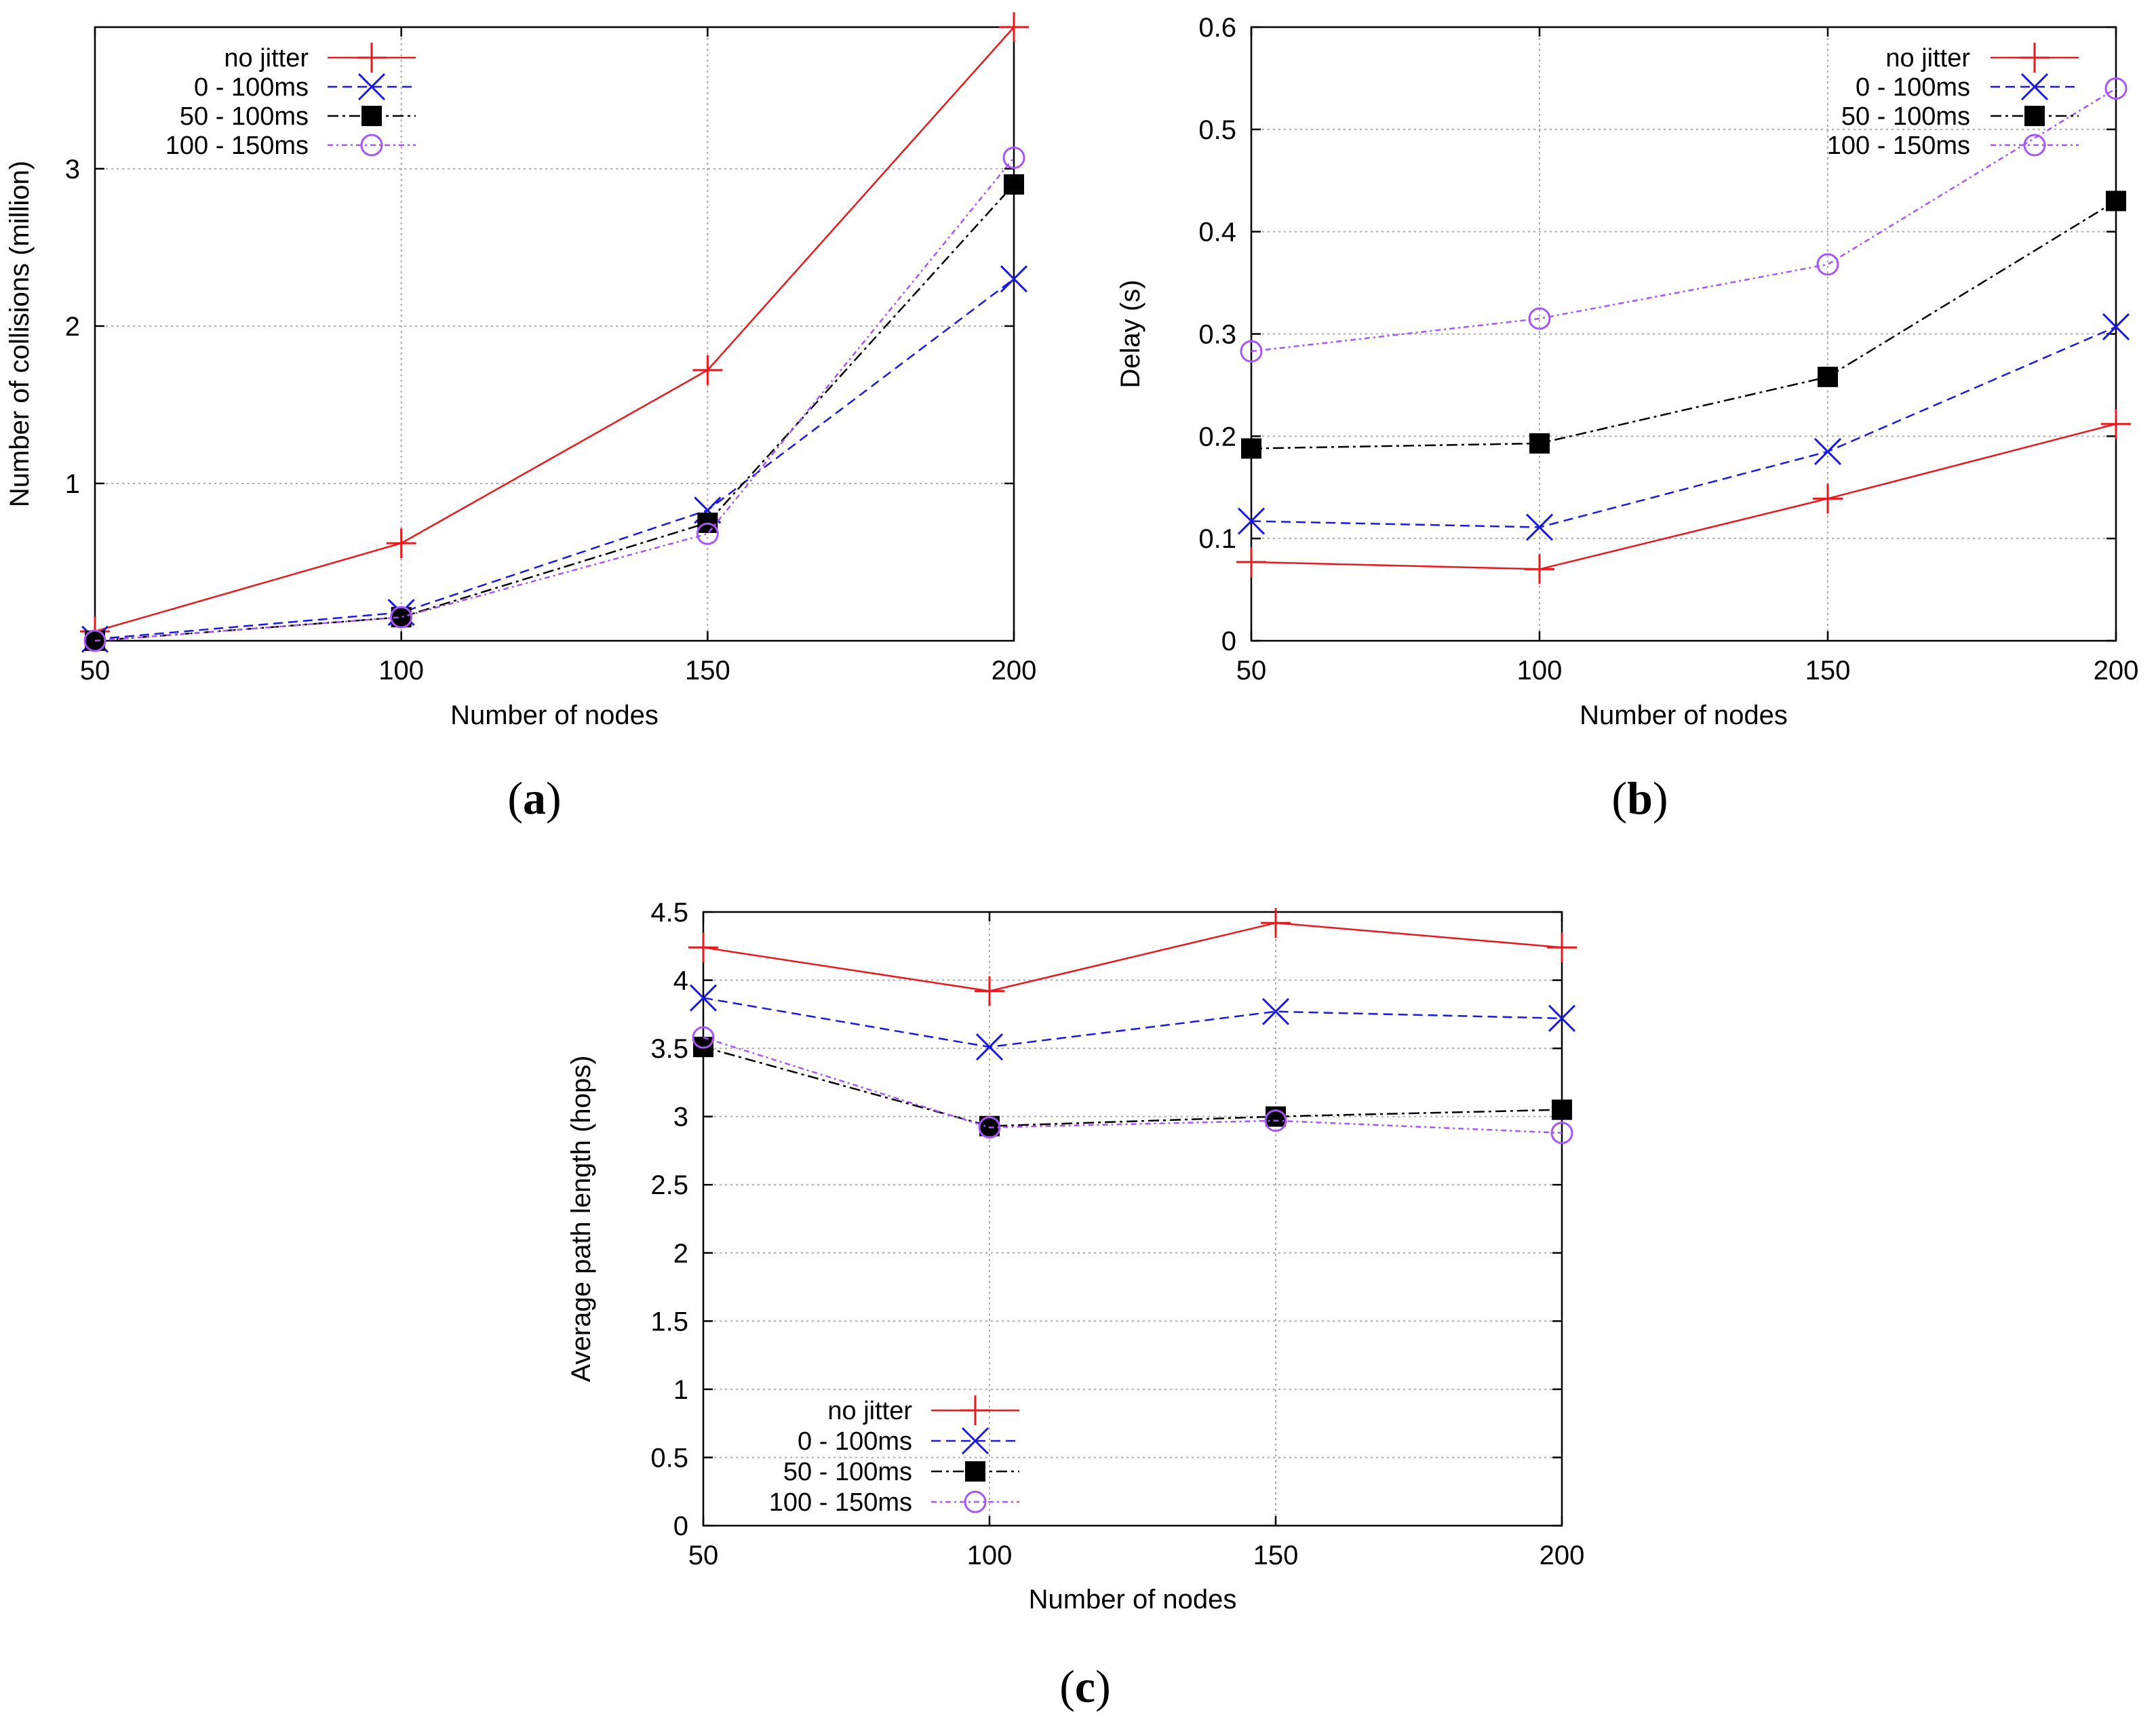 Image resolution: width=2156 pixels, height=1725 pixels. I want to click on chart-caption: (b), so click(1639, 798).